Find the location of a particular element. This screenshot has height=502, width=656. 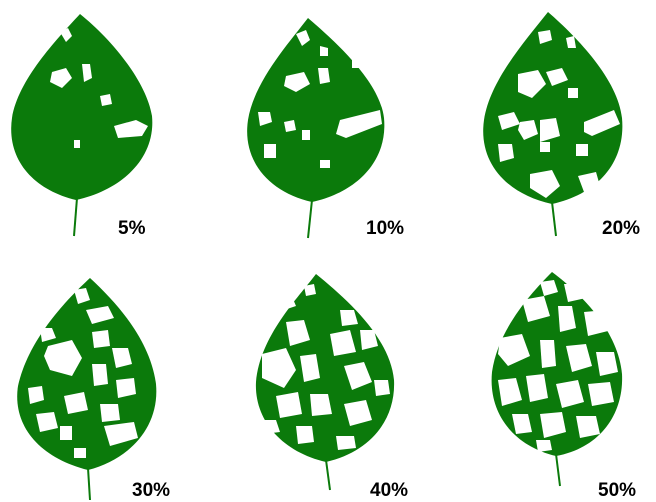

leaf-panel-10: 10% is located at coordinates (325, 128).